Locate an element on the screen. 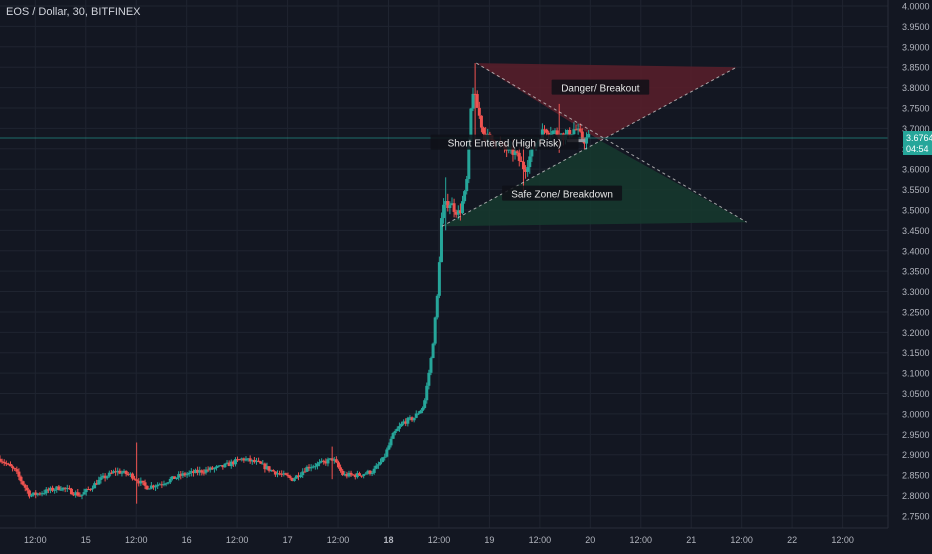 The image size is (932, 554). y-tick-label: 2.8500 is located at coordinates (916, 476).